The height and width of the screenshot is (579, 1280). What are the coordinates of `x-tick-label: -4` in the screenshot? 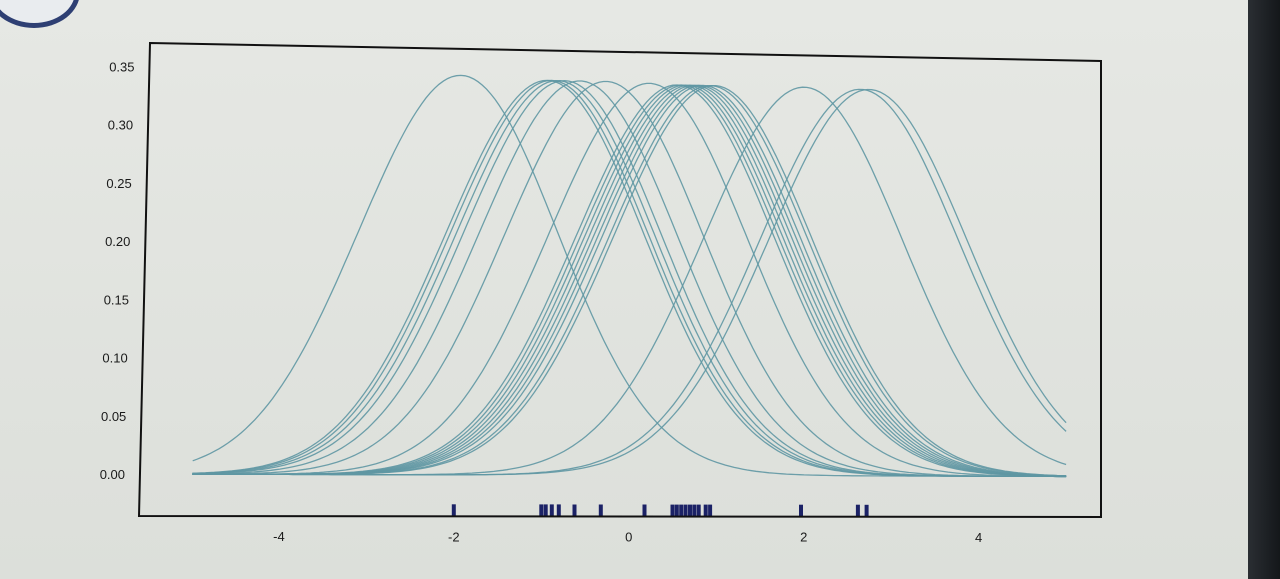 It's located at (279, 536).